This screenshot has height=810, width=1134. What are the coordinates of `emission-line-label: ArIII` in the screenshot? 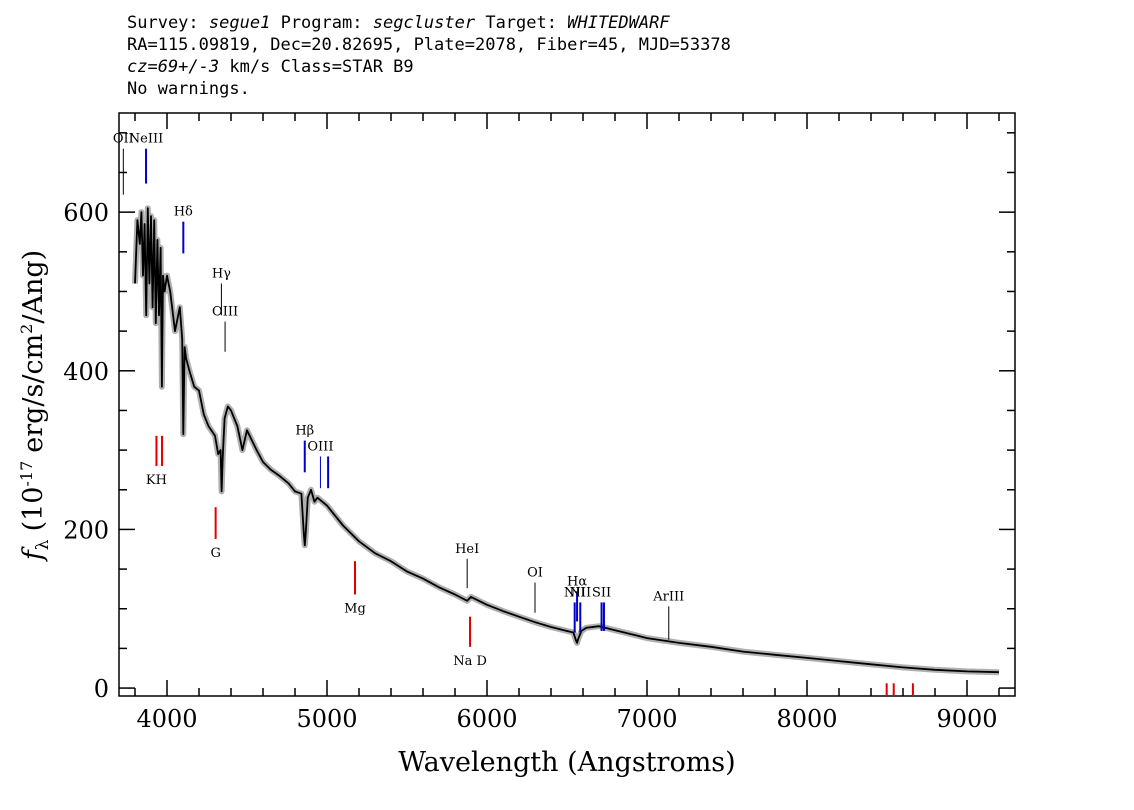 It's located at (668, 596).